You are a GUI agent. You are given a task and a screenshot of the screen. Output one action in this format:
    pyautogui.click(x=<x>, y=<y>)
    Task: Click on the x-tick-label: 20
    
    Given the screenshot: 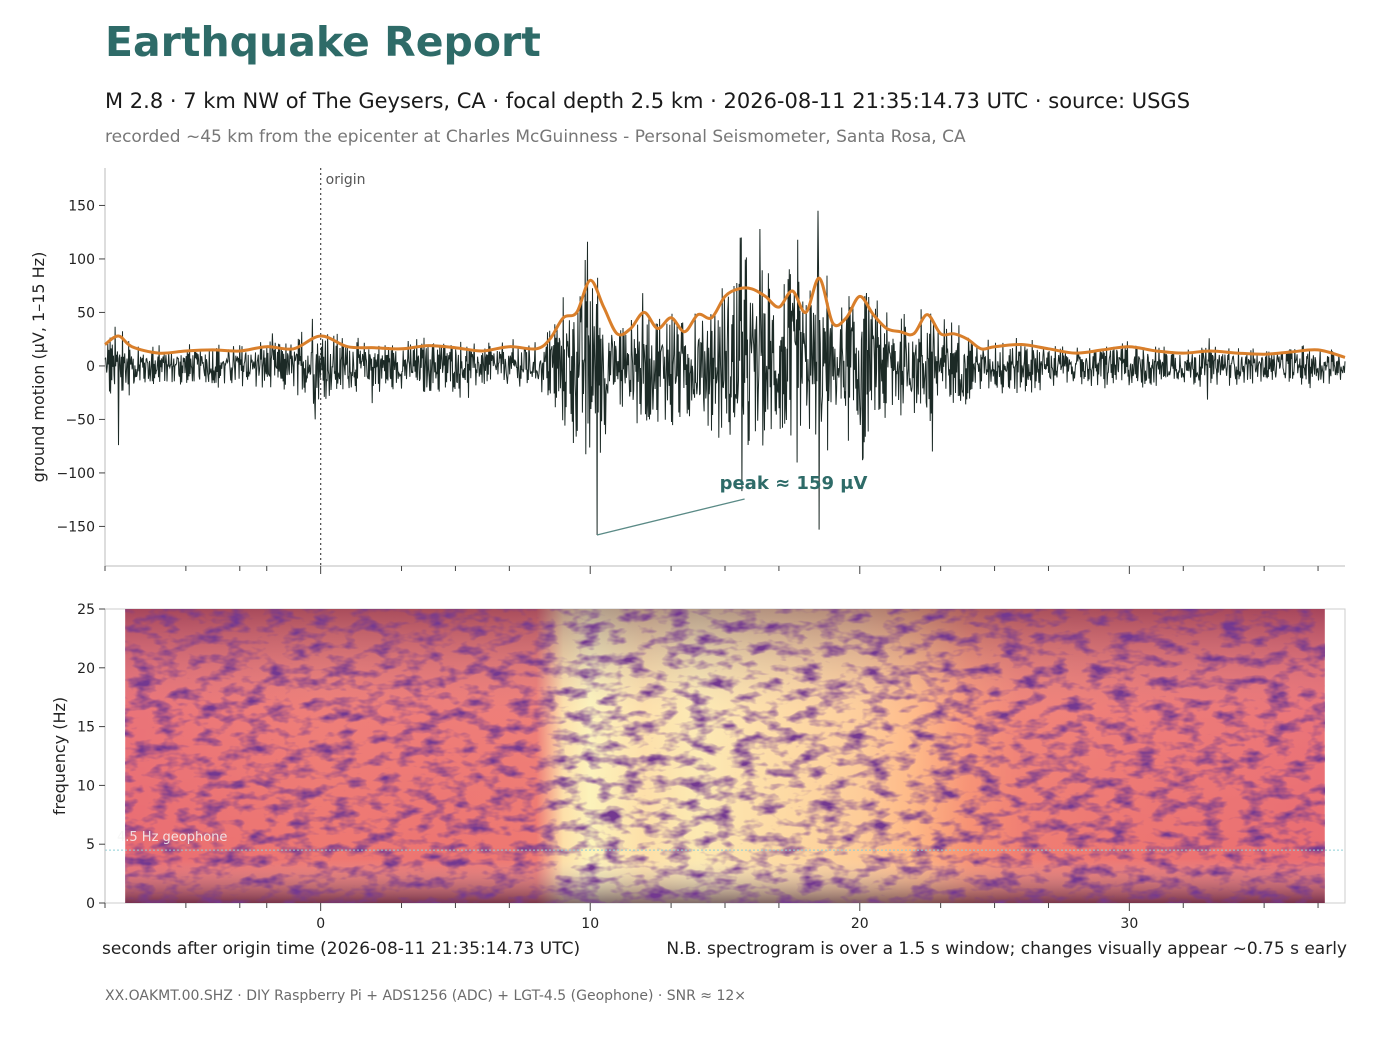 What is the action you would take?
    pyautogui.click(x=860, y=924)
    